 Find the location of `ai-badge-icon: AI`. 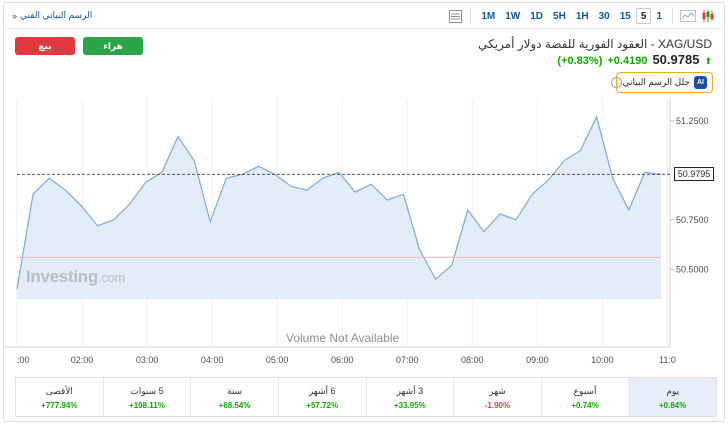

ai-badge-icon: AI is located at coordinates (700, 82).